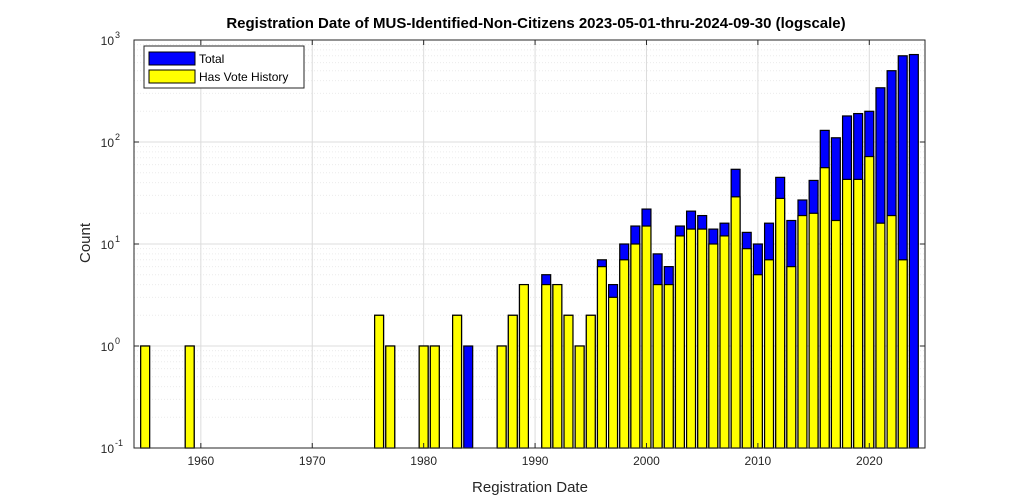 Image resolution: width=1024 pixels, height=503 pixels. I want to click on bar-has-vote-history-1983, so click(457, 381).